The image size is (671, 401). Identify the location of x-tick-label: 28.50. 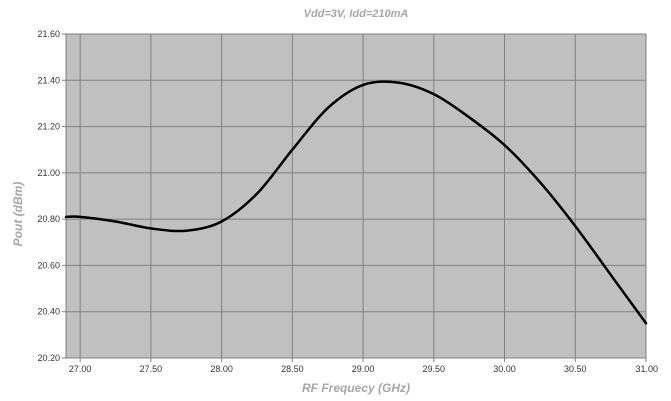
(292, 369).